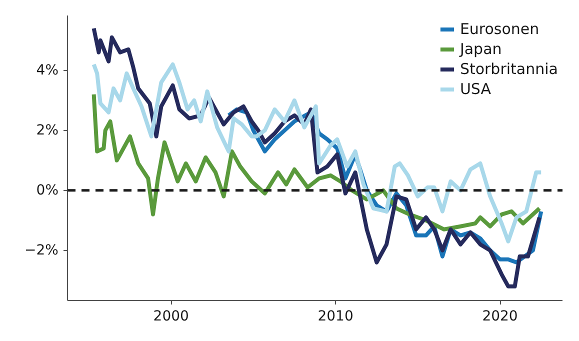  Describe the element at coordinates (47, 190) in the screenshot. I see `y-tick-label: 0%` at that location.